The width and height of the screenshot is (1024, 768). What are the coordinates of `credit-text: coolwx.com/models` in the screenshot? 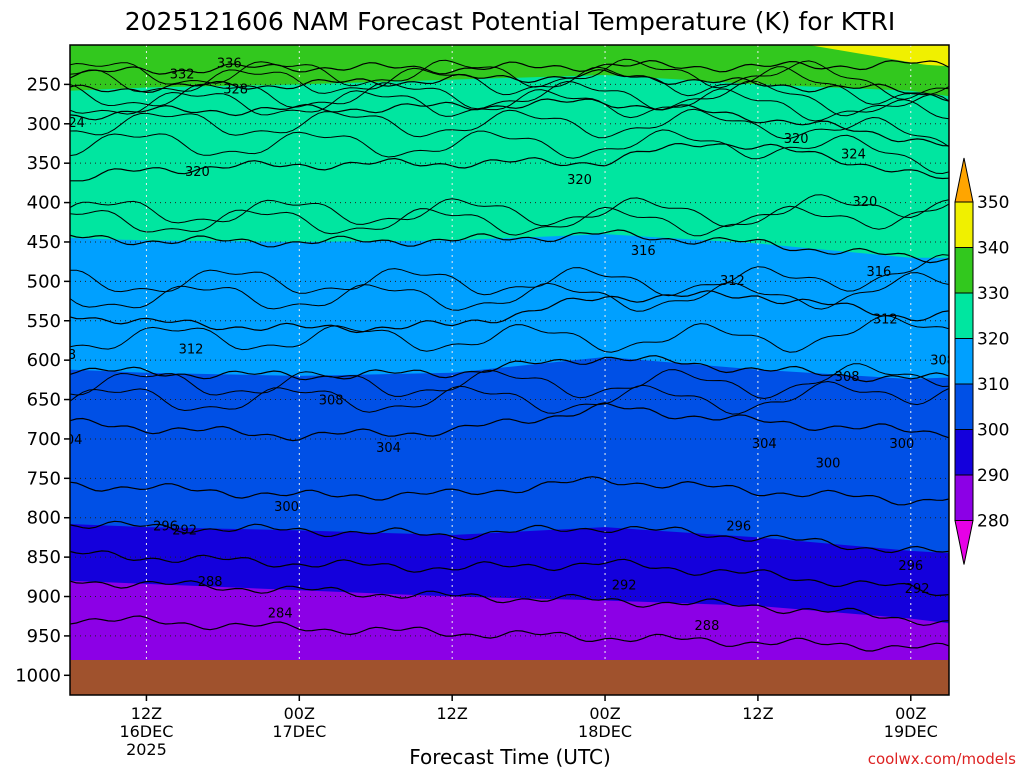 It's located at (942, 759).